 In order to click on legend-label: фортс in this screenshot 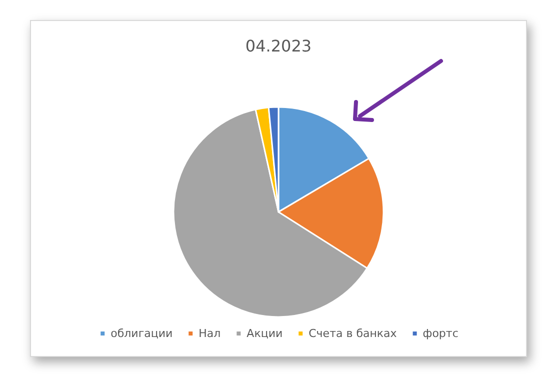, I will do `click(440, 333)`.